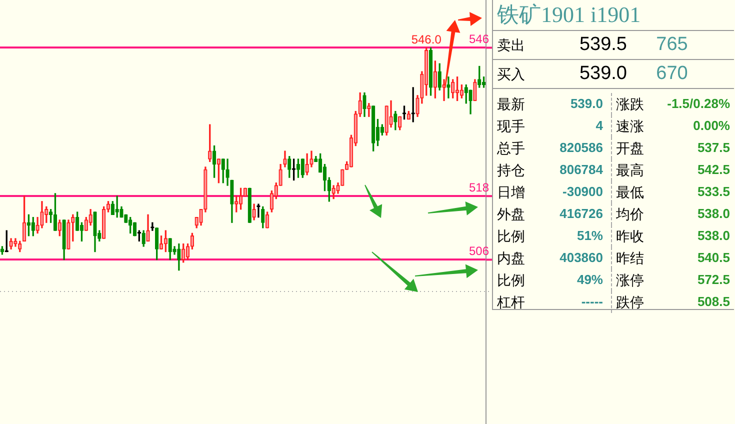 This screenshot has width=735, height=424. Describe the element at coordinates (511, 104) in the screenshot. I see `text: 最新` at that location.